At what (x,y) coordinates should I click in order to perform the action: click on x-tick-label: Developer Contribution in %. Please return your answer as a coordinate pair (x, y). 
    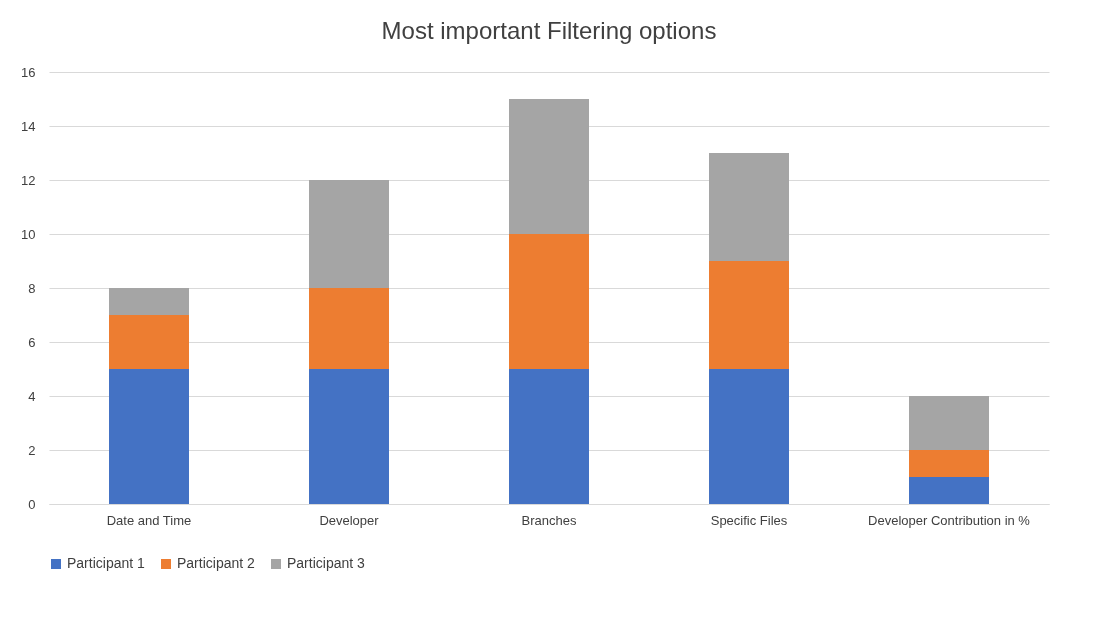
    Looking at the image, I should click on (949, 520).